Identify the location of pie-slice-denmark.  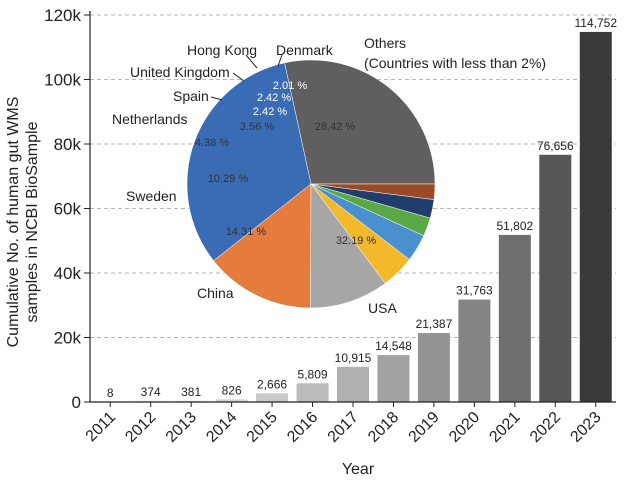
(373, 191).